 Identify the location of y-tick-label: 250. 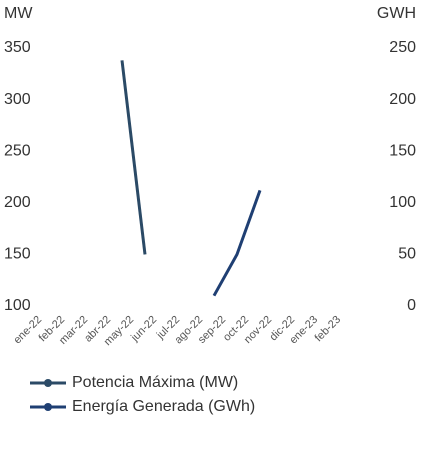
(17, 150).